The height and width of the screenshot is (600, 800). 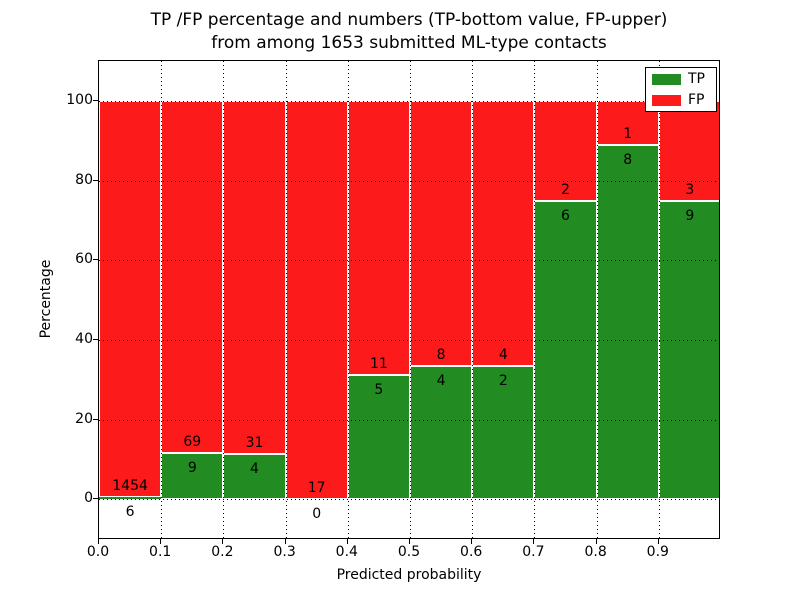 What do you see at coordinates (441, 355) in the screenshot?
I see `fp-count-label-5: 8` at bounding box center [441, 355].